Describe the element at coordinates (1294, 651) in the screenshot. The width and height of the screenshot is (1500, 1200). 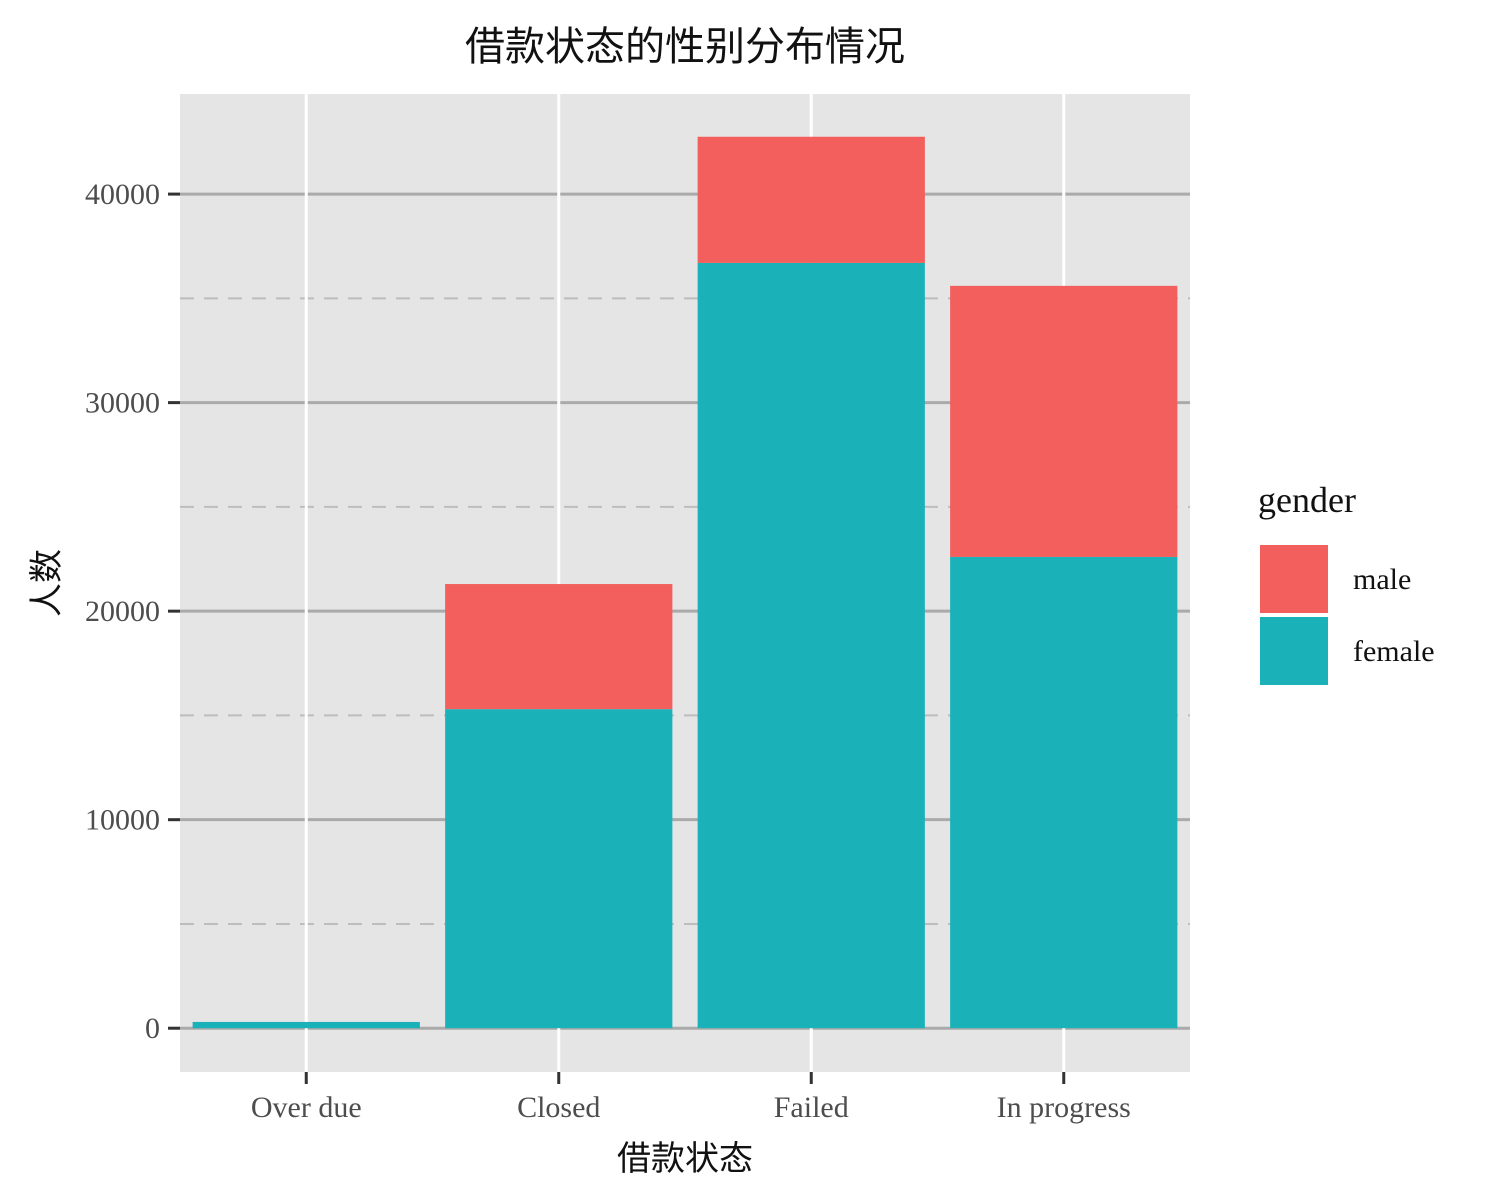
I see `legend-swatch-female` at that location.